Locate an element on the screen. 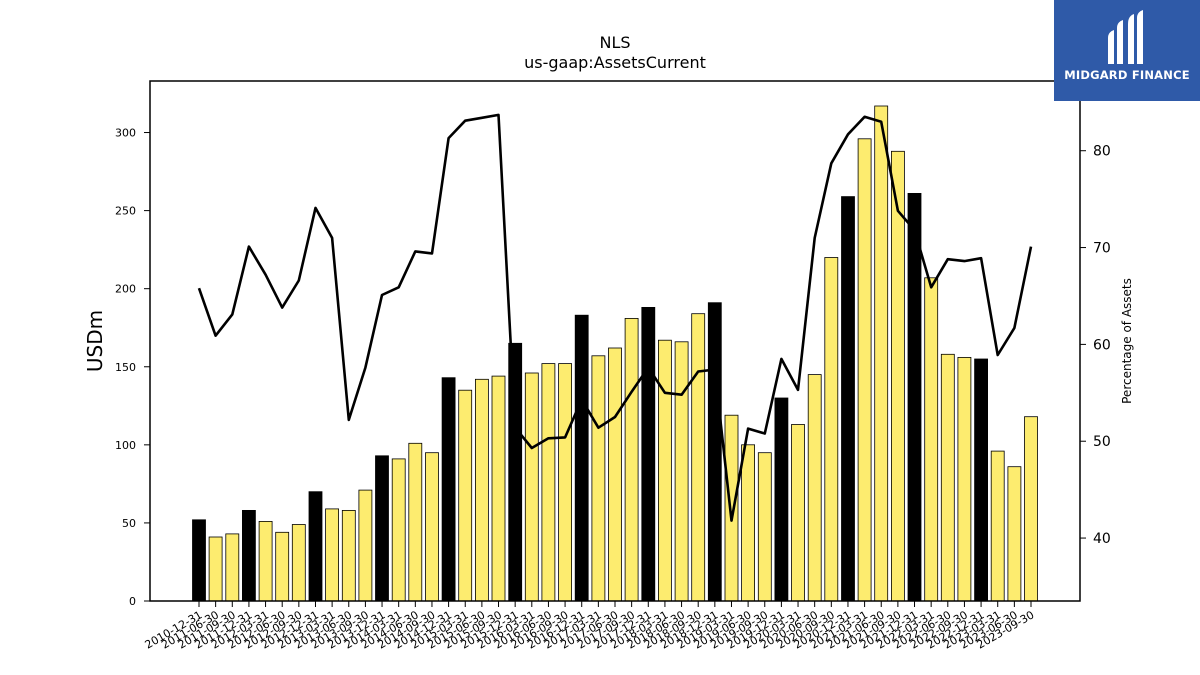 The width and height of the screenshot is (1200, 675). y2-tick-label: 40 is located at coordinates (1102, 539).